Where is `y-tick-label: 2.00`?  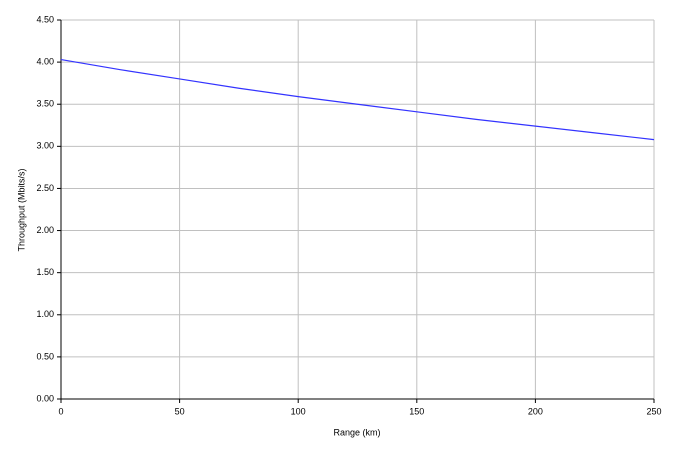 y-tick-label: 2.00 is located at coordinates (45, 230).